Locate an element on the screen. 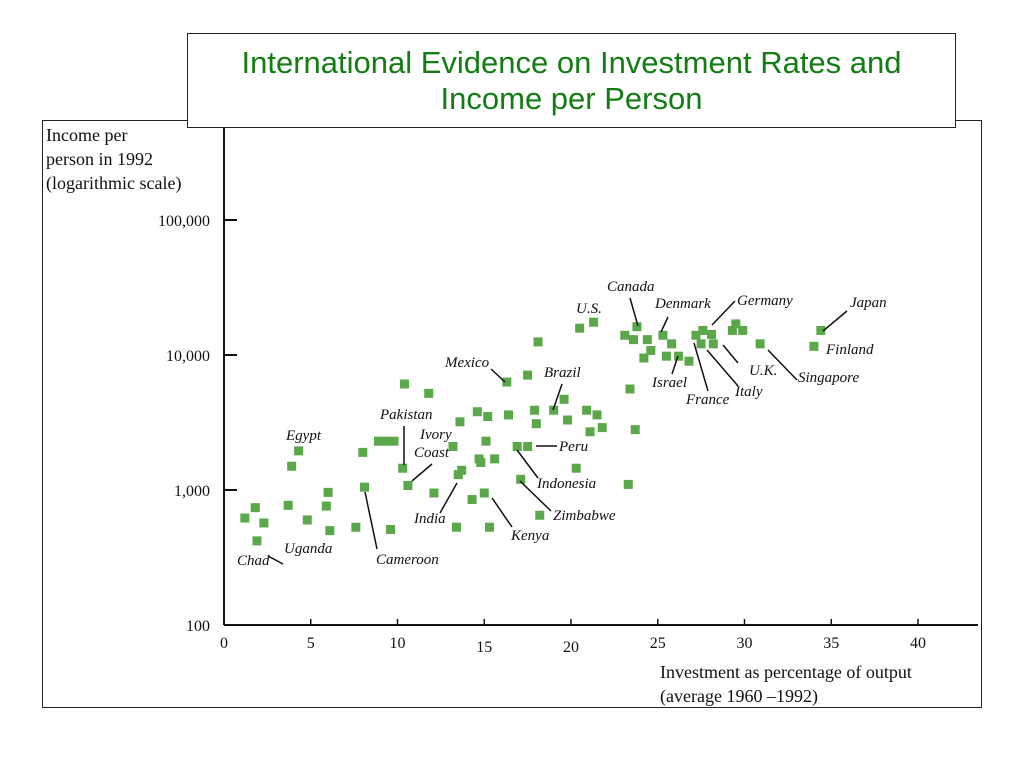 The width and height of the screenshot is (1024, 768). x-tick-label: 5 is located at coordinates (311, 643).